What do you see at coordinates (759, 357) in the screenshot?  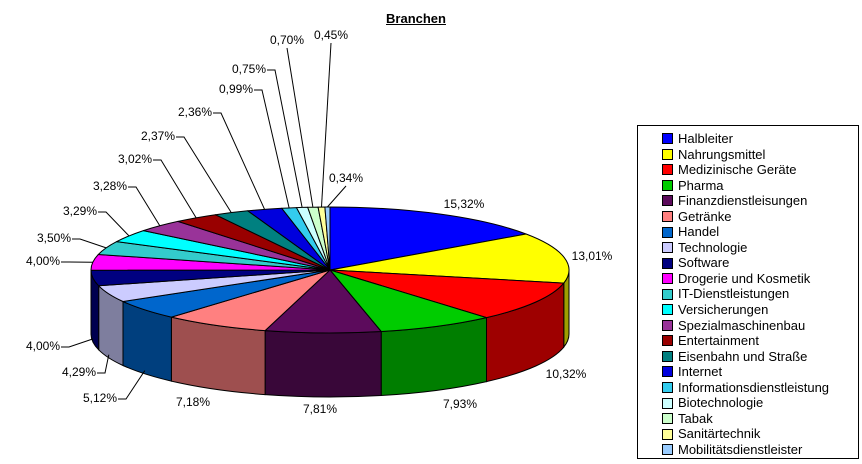 I see `legend-item: Eisenbahn und Straße` at bounding box center [759, 357].